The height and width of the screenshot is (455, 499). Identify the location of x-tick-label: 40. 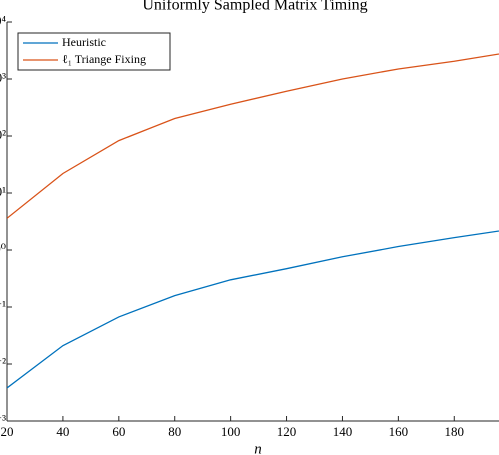
(62, 431).